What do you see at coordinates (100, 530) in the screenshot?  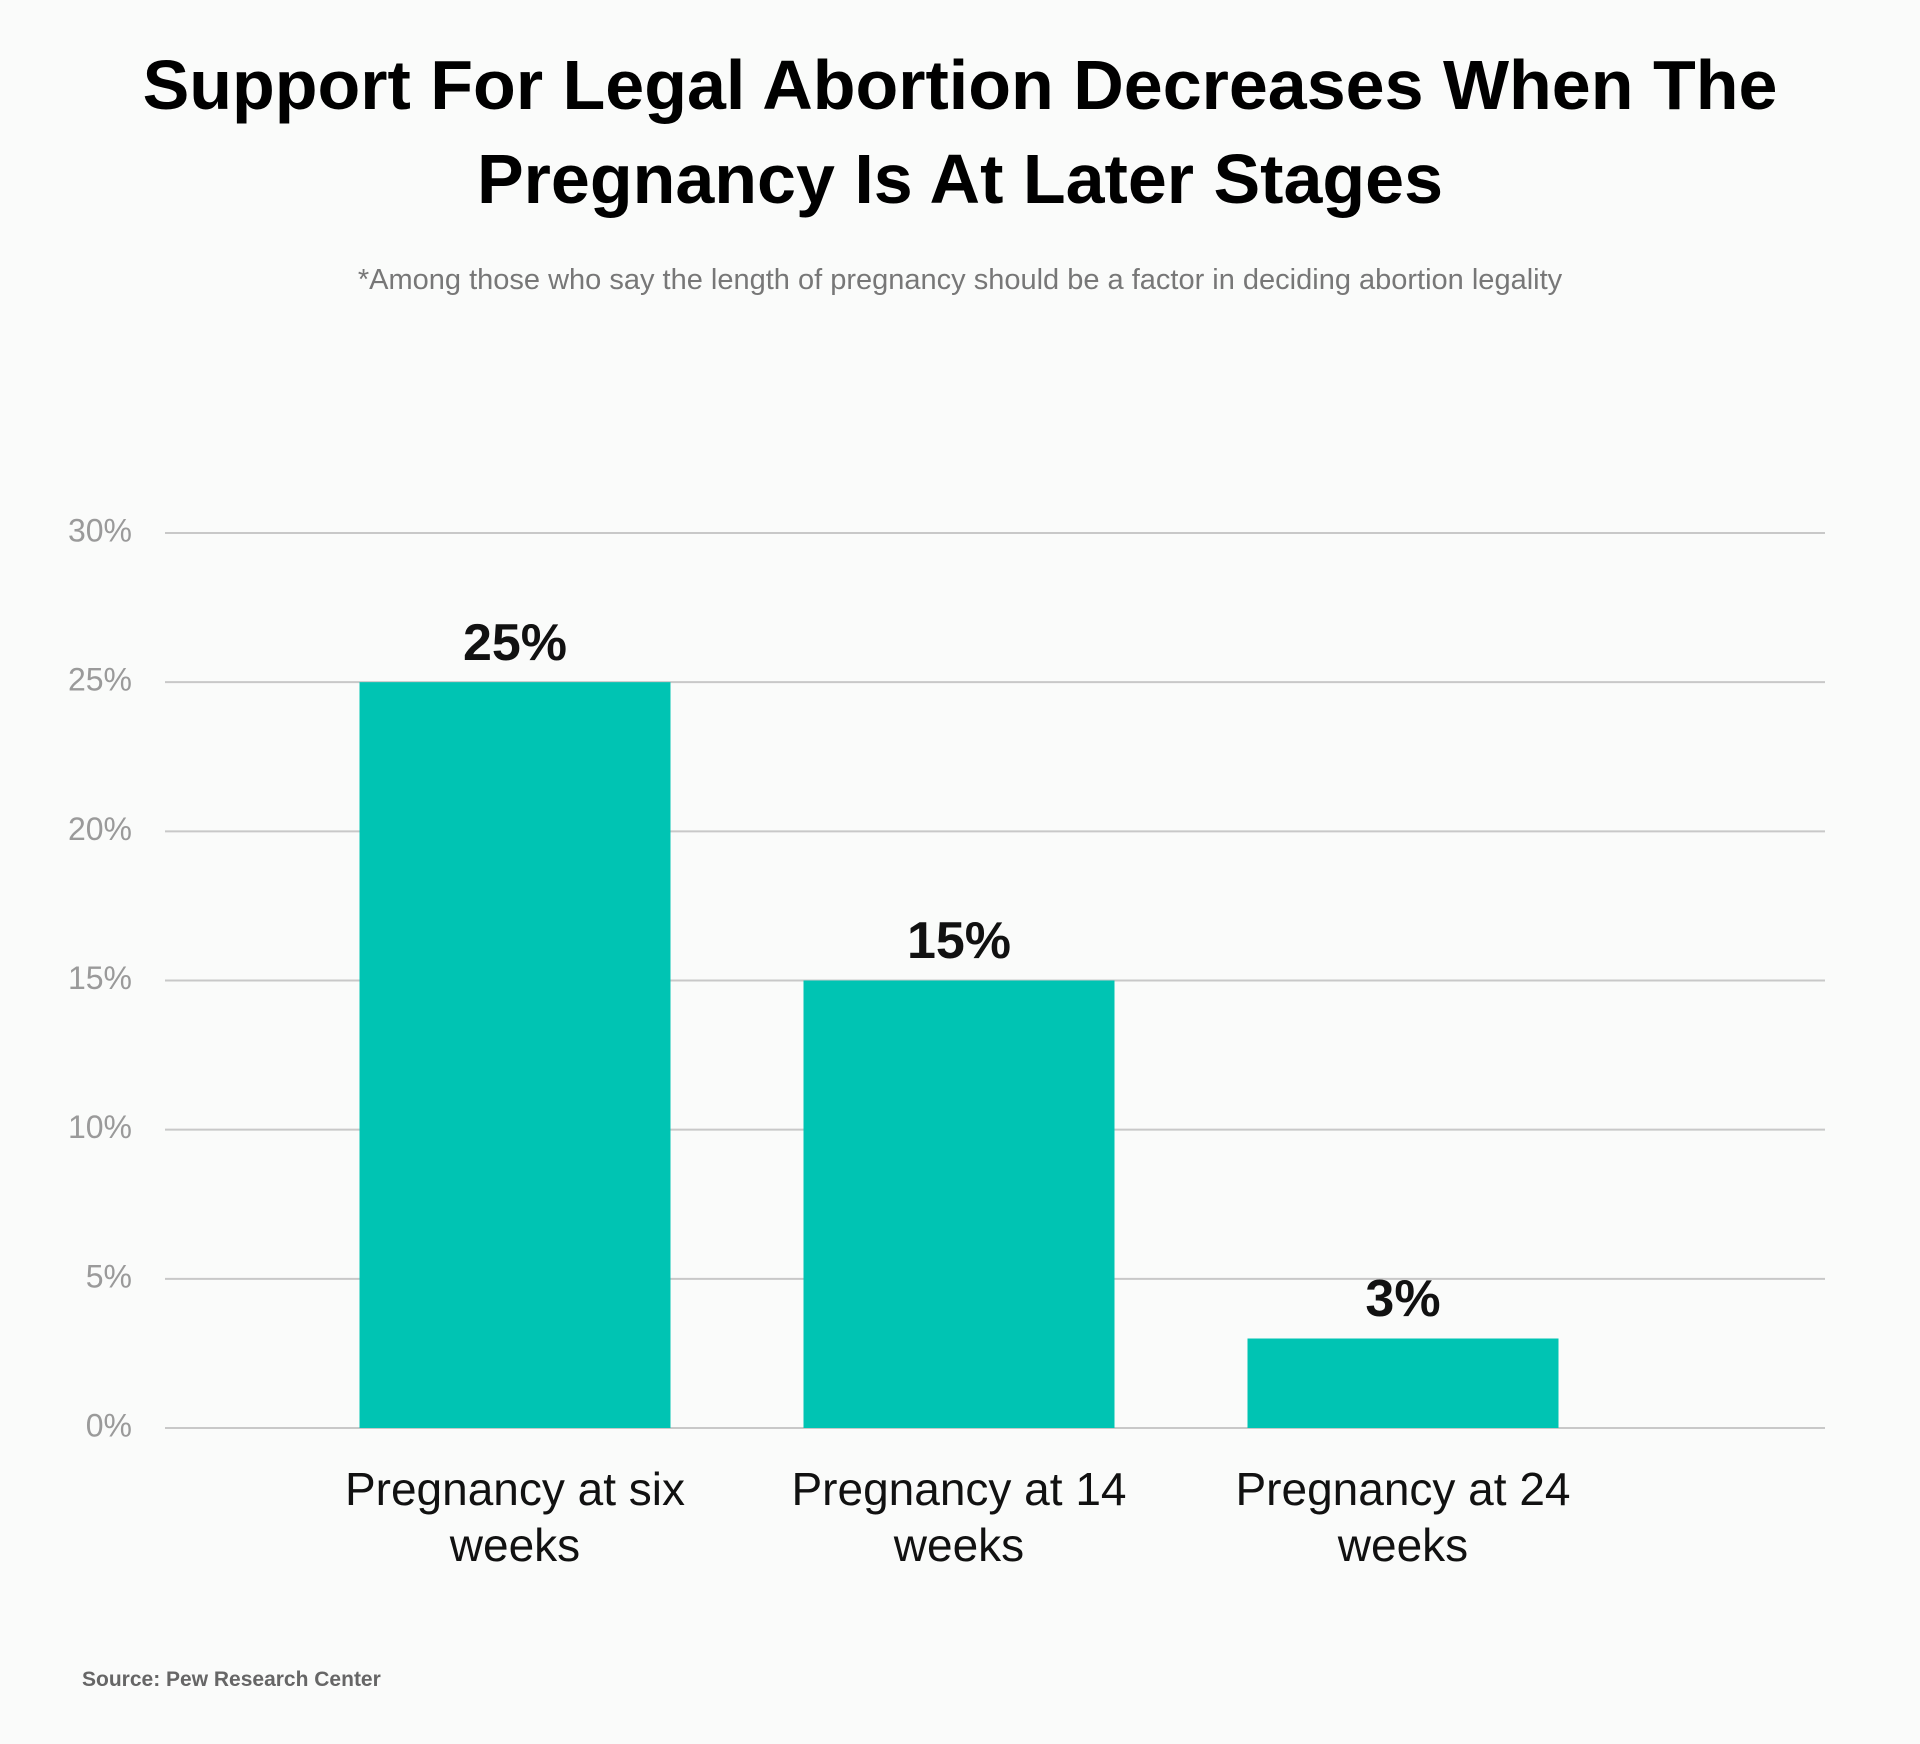 I see `y-tick-label: 30%` at bounding box center [100, 530].